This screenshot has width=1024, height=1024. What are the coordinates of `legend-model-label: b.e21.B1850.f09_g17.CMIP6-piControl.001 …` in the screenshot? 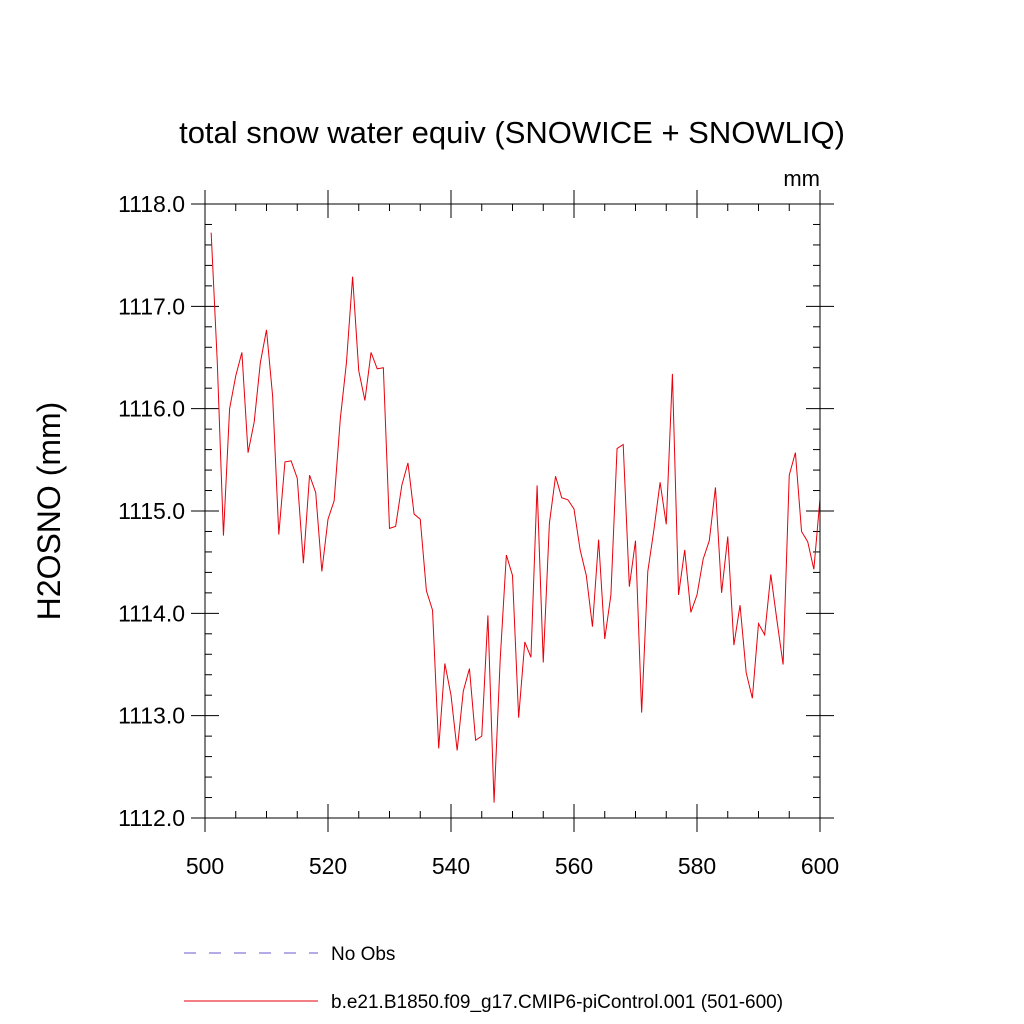 It's located at (557, 1002).